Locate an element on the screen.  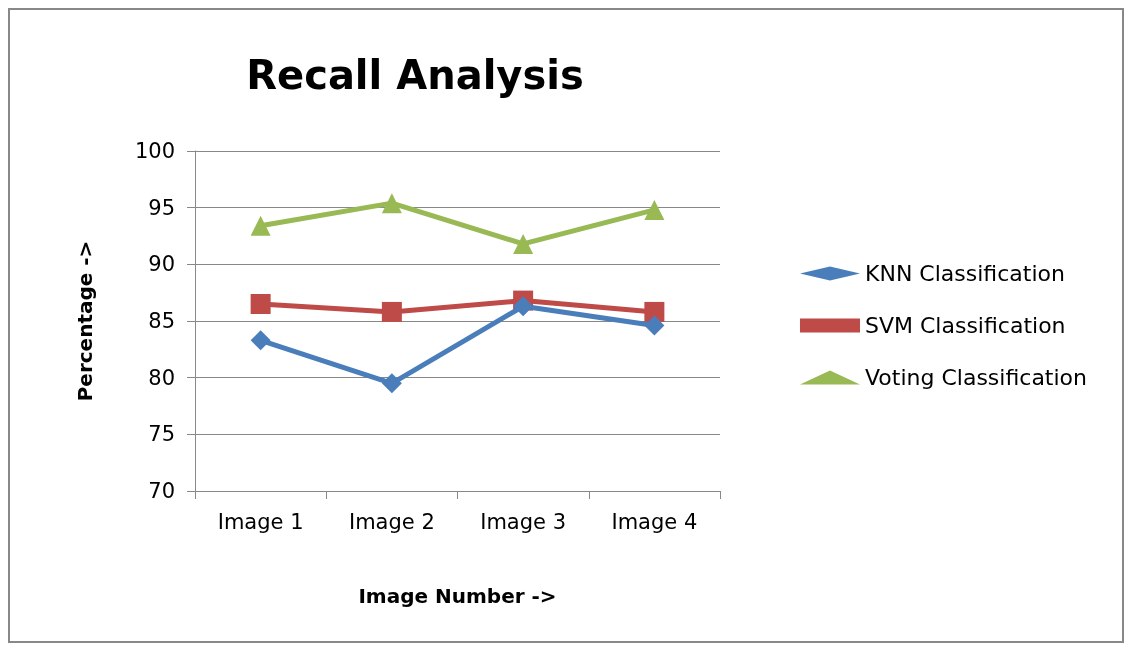
y-tick-label: 75 is located at coordinates (161, 434).